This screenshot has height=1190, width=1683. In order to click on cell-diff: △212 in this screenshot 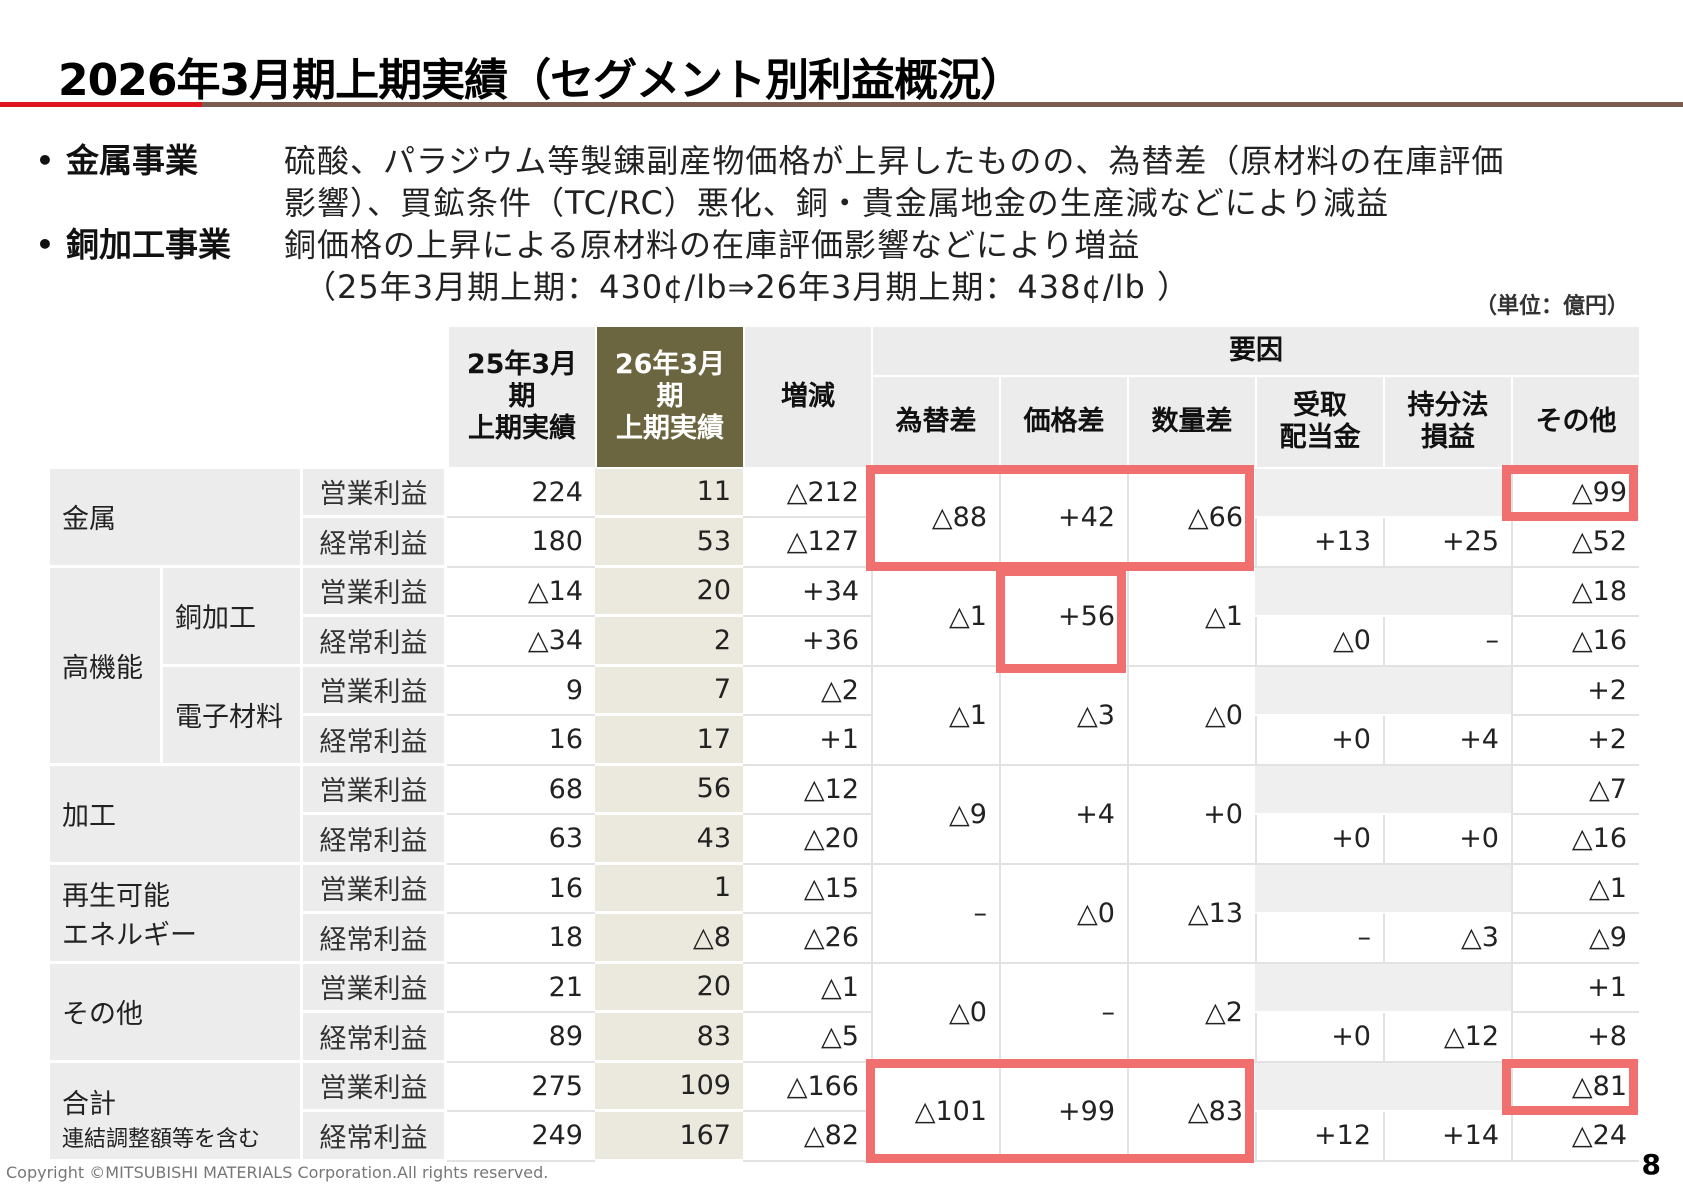, I will do `click(807, 493)`.